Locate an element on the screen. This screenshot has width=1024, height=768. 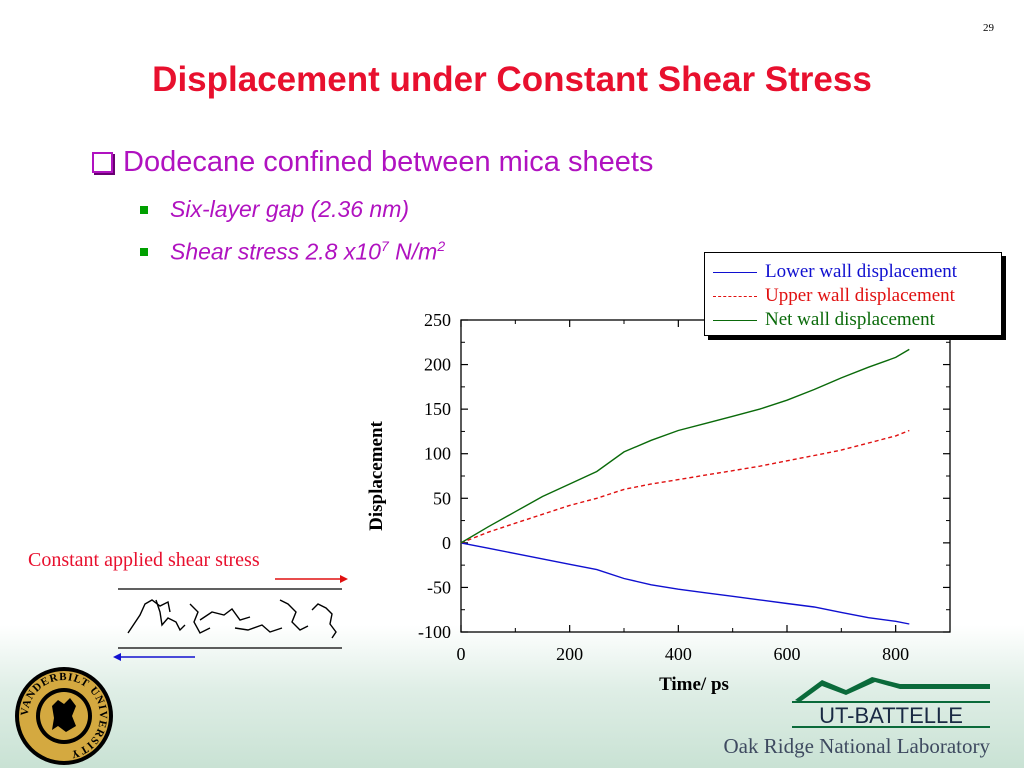
y-tick-label: 50 is located at coordinates (442, 498).